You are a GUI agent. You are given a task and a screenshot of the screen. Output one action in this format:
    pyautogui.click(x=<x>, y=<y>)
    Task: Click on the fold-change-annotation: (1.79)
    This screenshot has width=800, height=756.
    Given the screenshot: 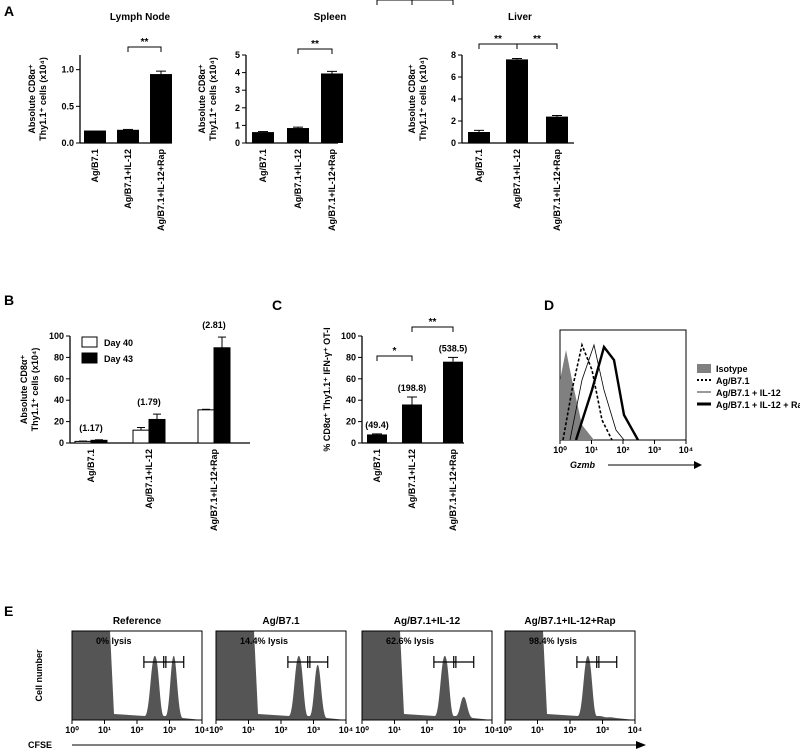 What is the action you would take?
    pyautogui.click(x=149, y=402)
    